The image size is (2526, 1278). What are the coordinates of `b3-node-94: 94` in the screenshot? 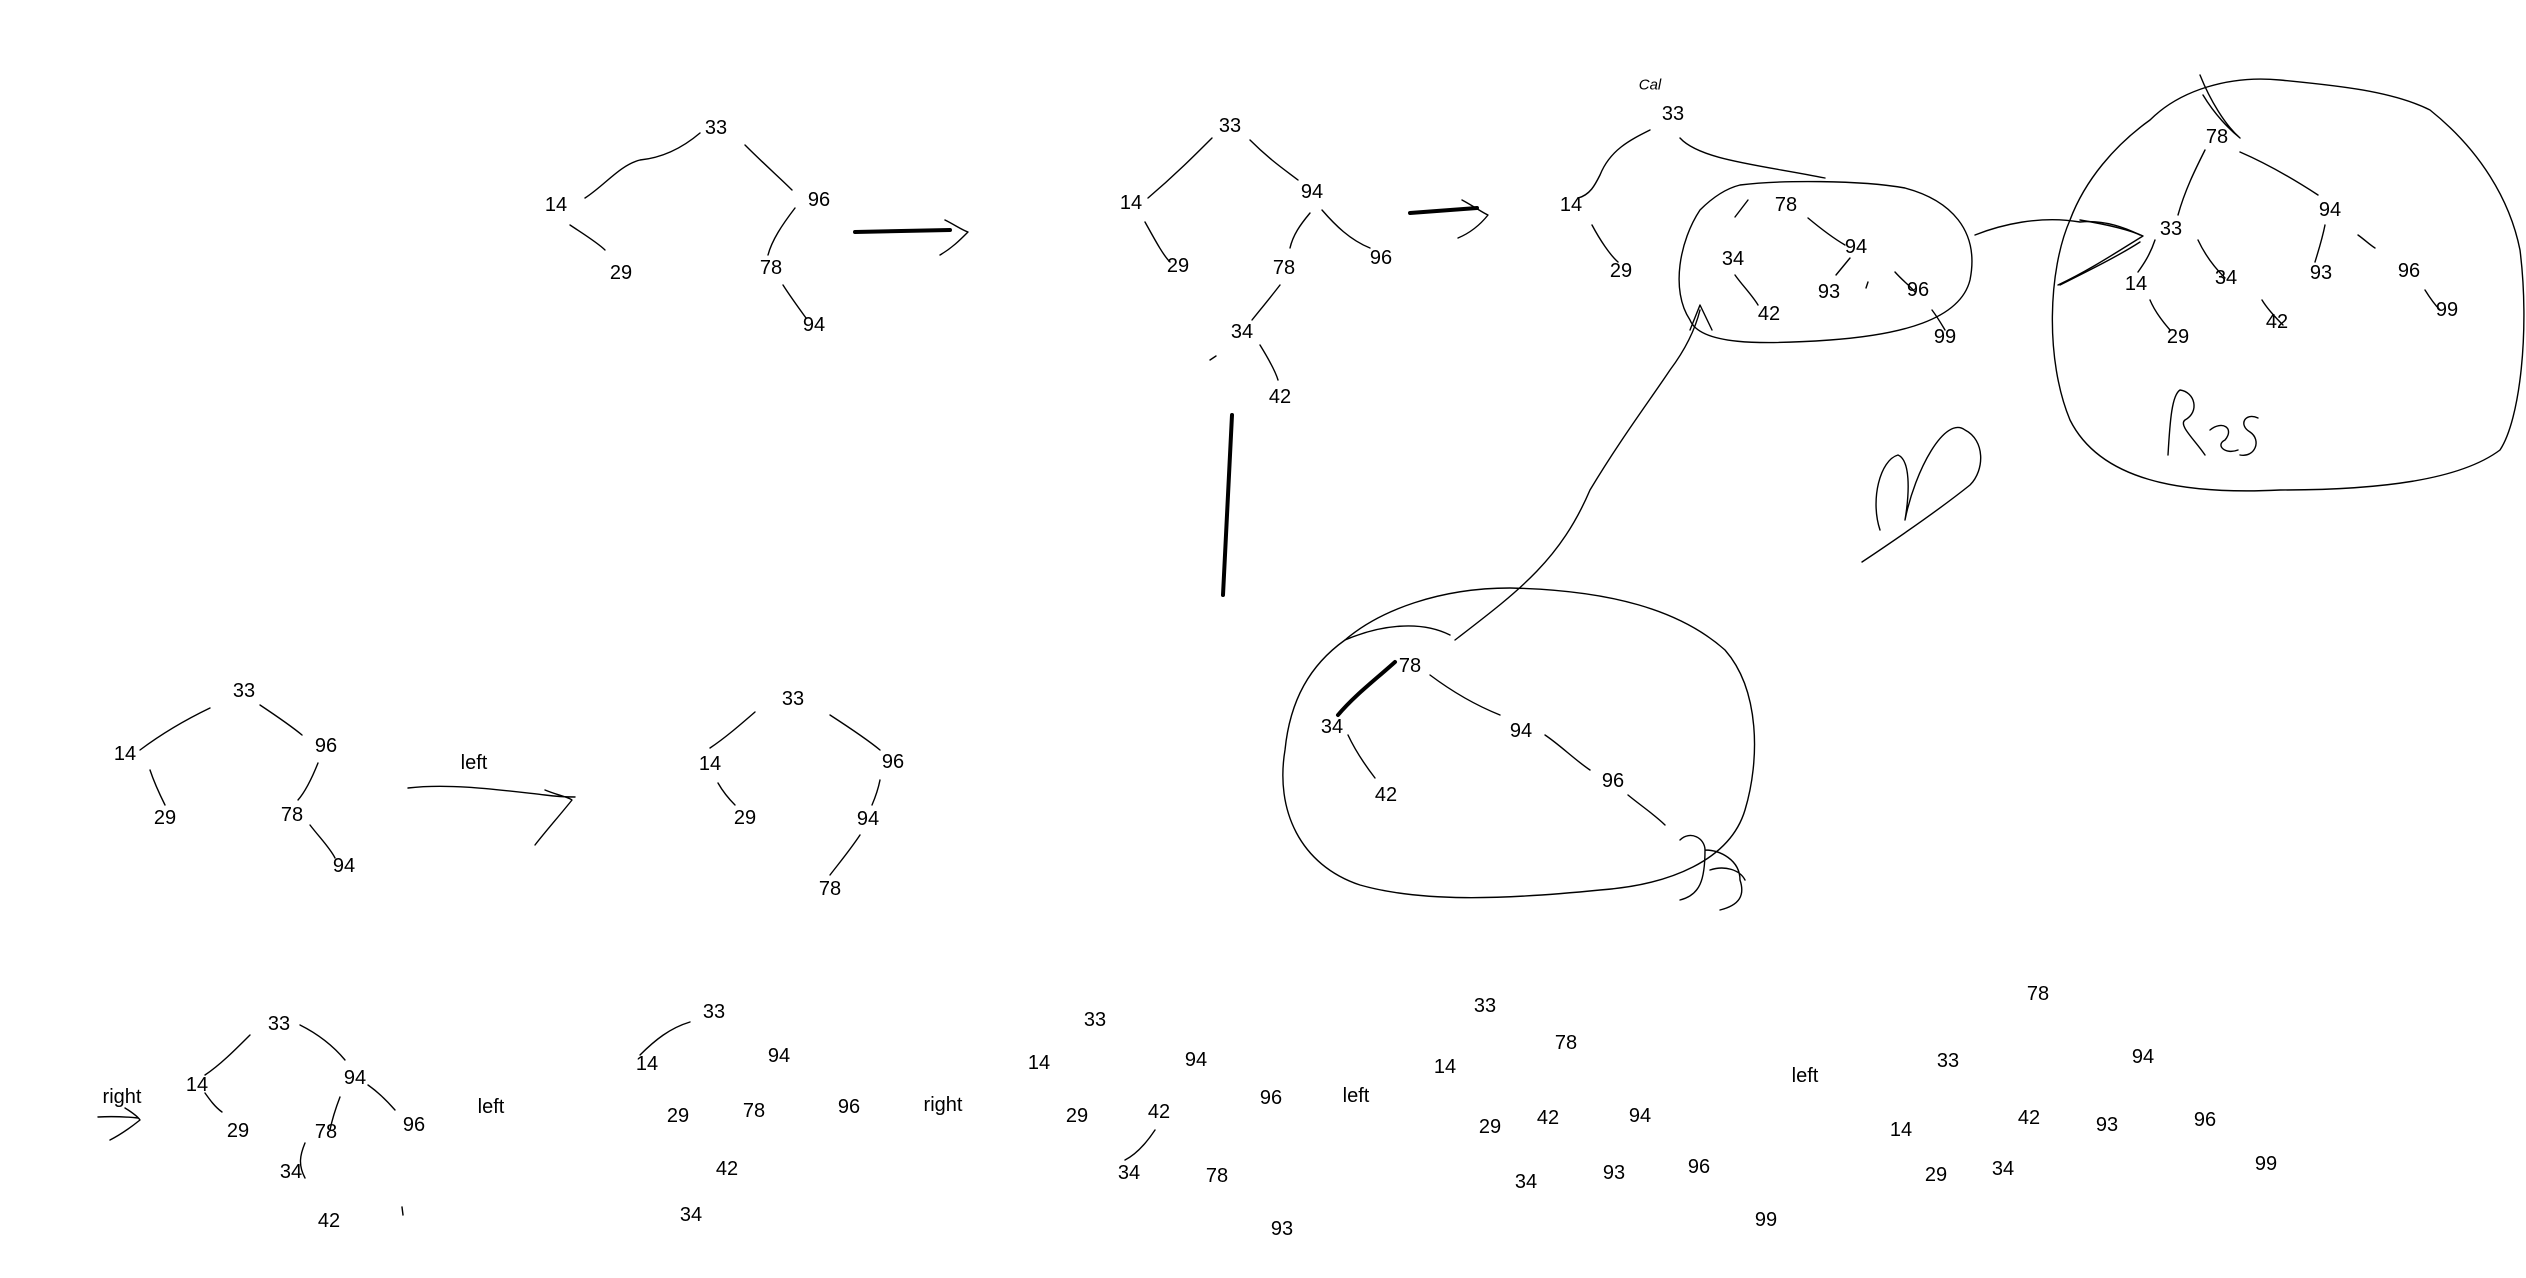 It's located at (1196, 1060).